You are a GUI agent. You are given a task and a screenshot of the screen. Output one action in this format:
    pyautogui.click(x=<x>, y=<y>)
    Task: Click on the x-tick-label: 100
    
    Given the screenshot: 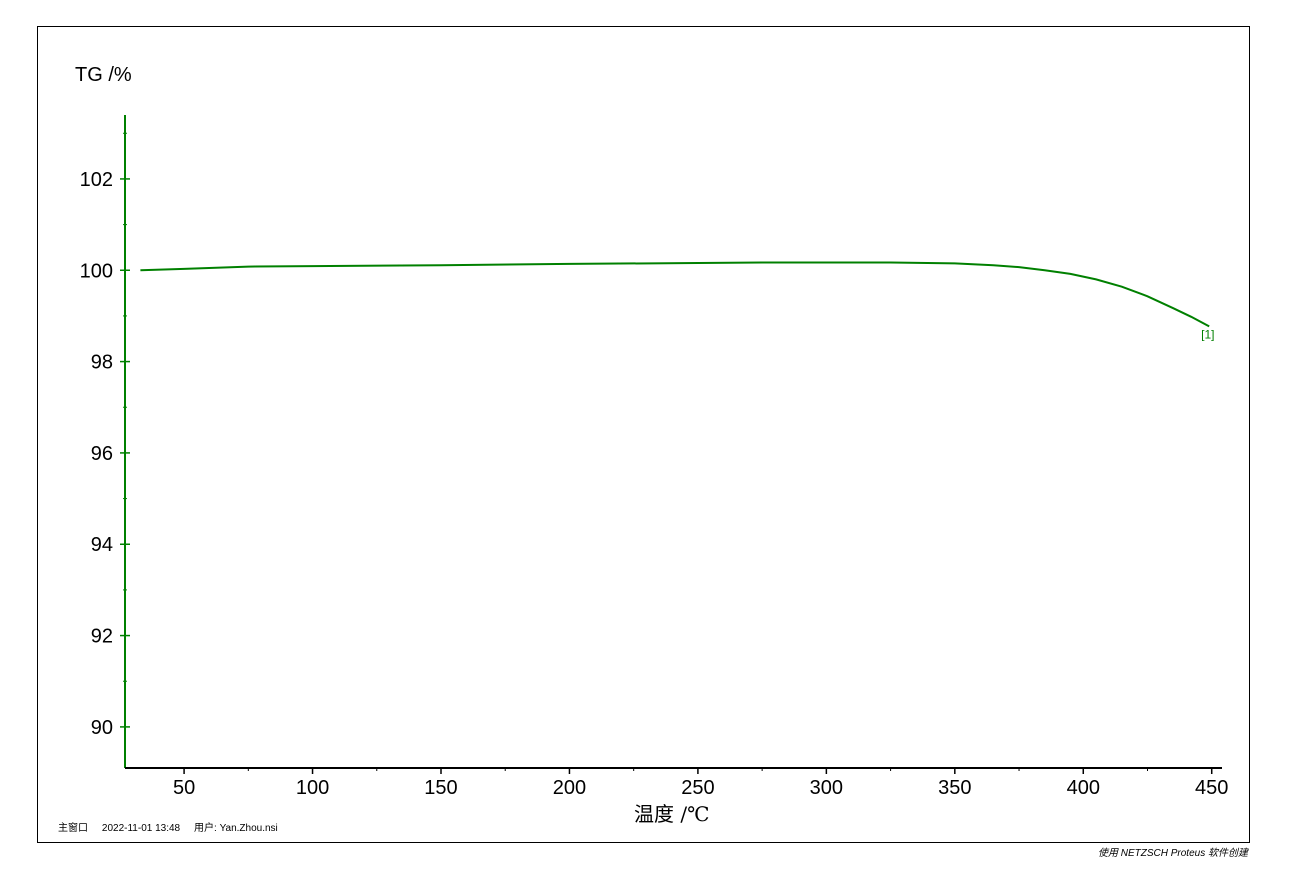 What is the action you would take?
    pyautogui.click(x=312, y=788)
    